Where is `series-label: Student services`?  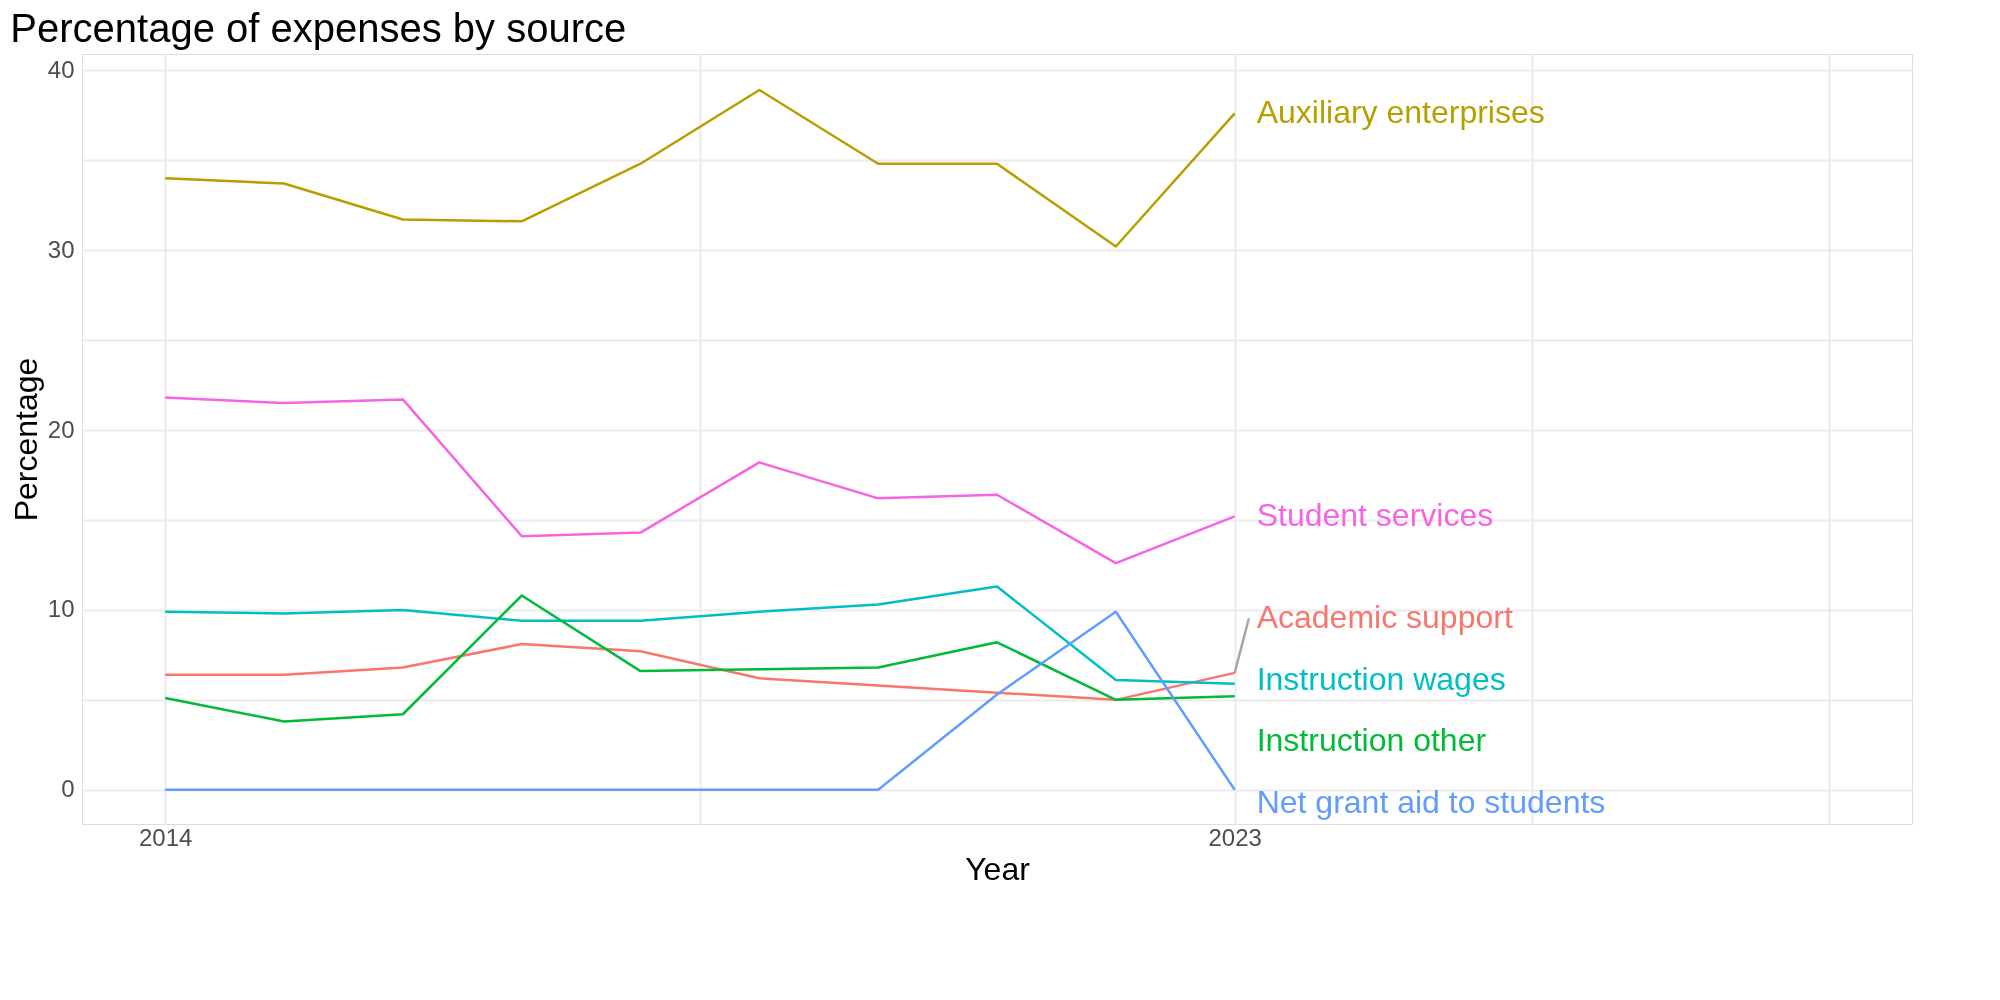
series-label: Student services is located at coordinates (1375, 515).